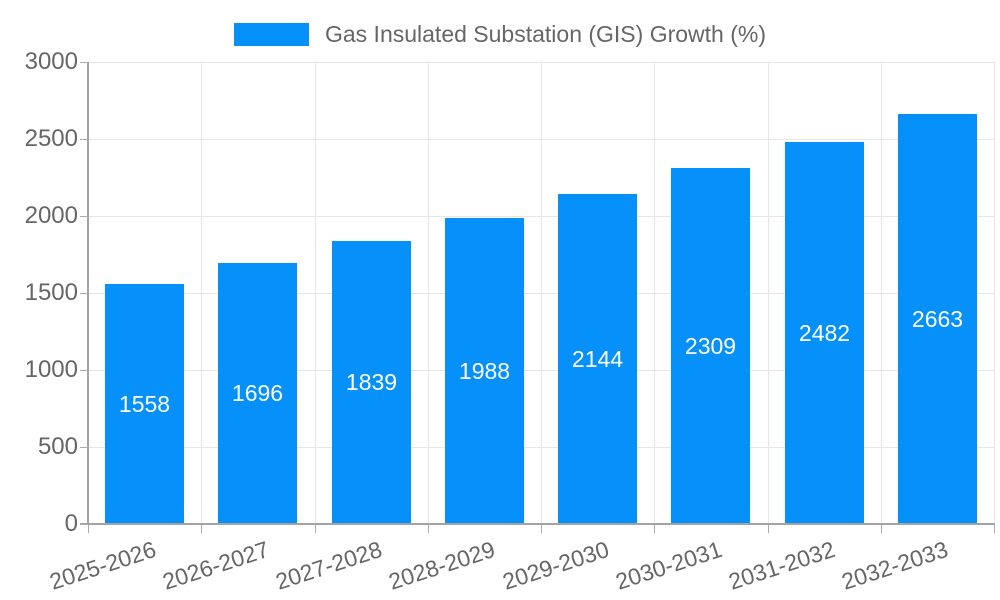  I want to click on bar-value-label: 2663, so click(937, 318).